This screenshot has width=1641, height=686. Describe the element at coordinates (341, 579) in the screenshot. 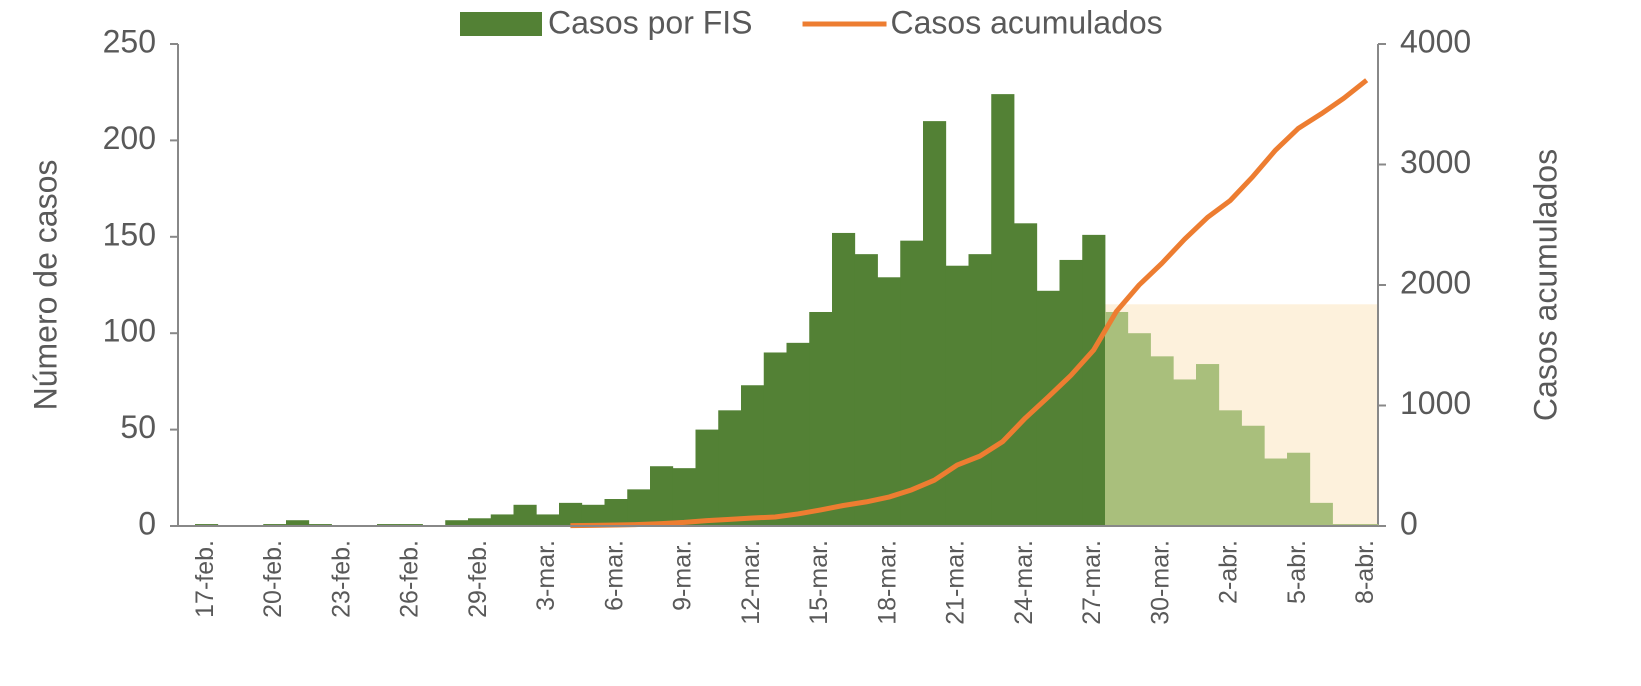

I see `x-tick-label: 23-feb.` at that location.